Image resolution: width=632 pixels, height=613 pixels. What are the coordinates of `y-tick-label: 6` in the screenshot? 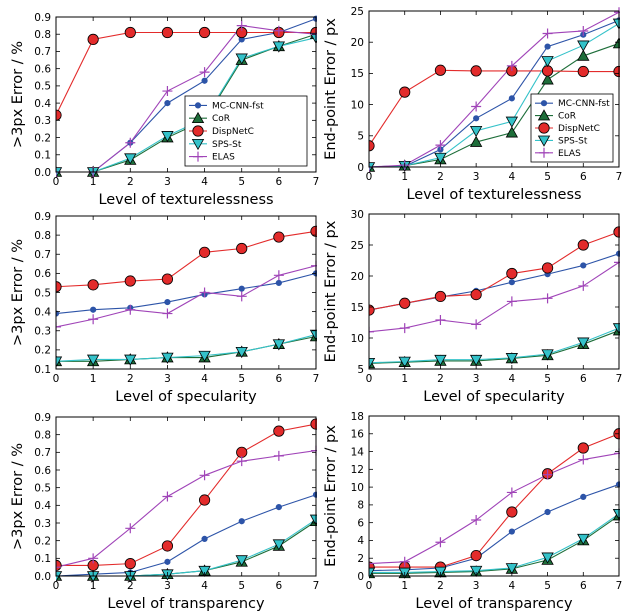 It's located at (360, 523).